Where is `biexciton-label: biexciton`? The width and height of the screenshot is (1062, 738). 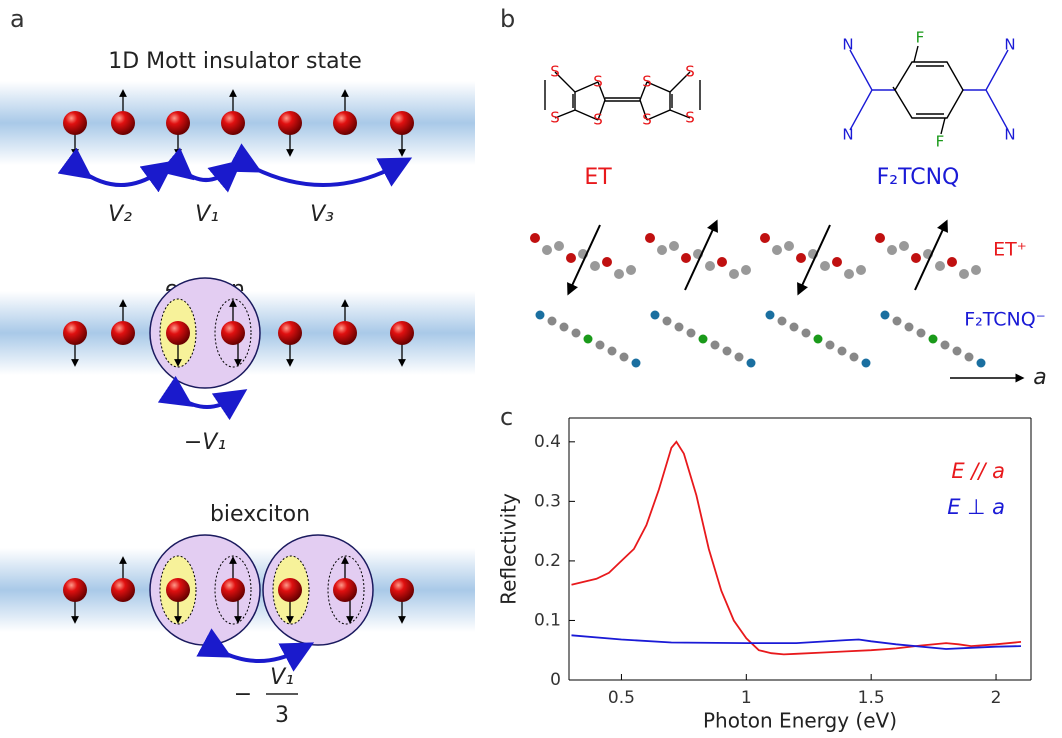
biexciton-label: biexciton is located at coordinates (260, 514).